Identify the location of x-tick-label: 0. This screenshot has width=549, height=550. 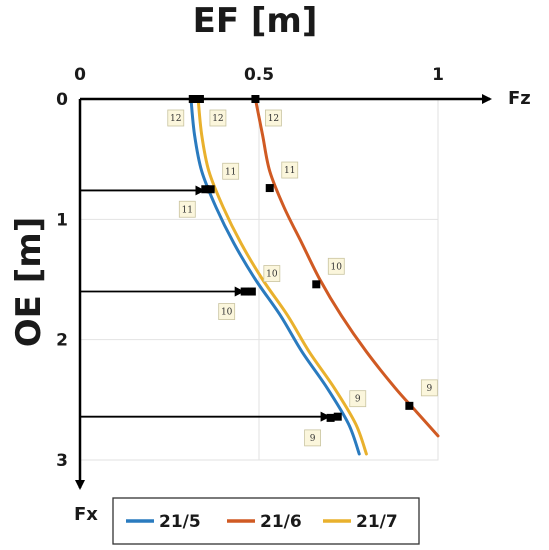
(80, 75).